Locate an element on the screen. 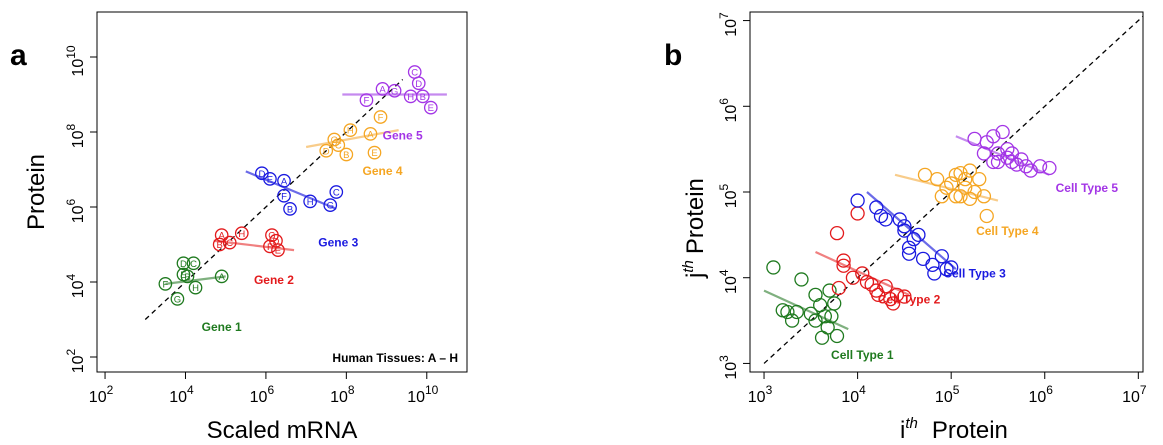 This screenshot has width=1163, height=445. x-tick-label: 10⁶ is located at coordinates (262, 394).